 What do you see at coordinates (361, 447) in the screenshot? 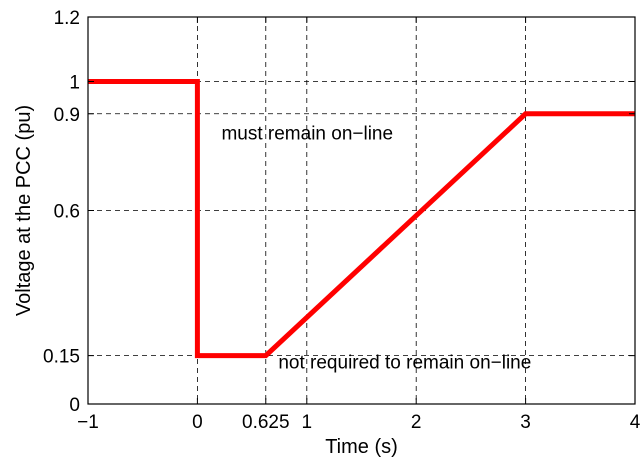
I see `x-axis-label: Time (s)` at bounding box center [361, 447].